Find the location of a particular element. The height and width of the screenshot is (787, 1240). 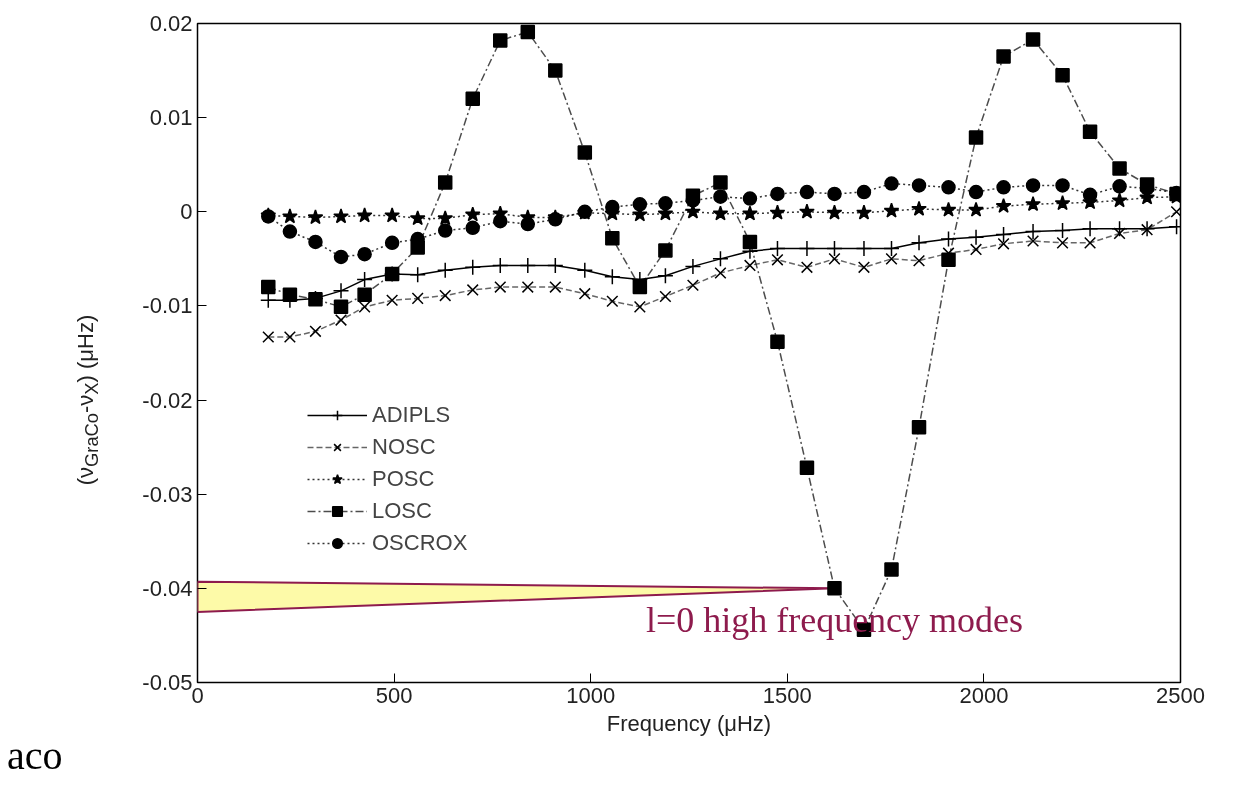

x-tick-label: 1500 is located at coordinates (787, 695).